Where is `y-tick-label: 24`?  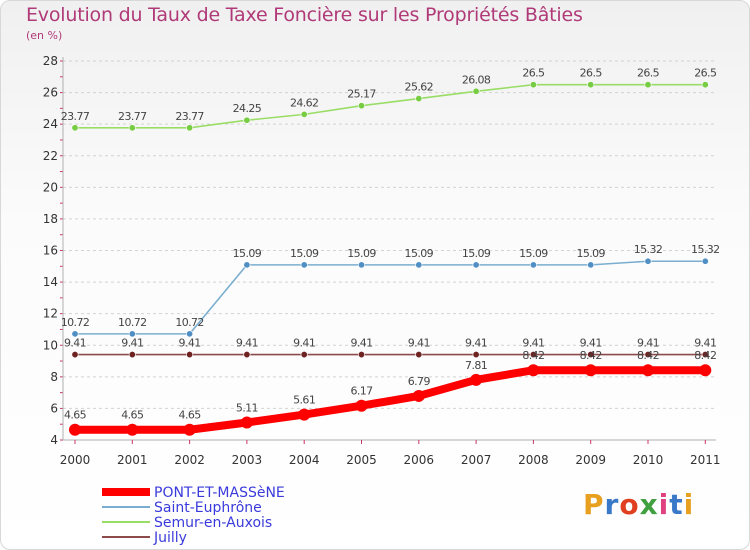
y-tick-label: 24 is located at coordinates (50, 124).